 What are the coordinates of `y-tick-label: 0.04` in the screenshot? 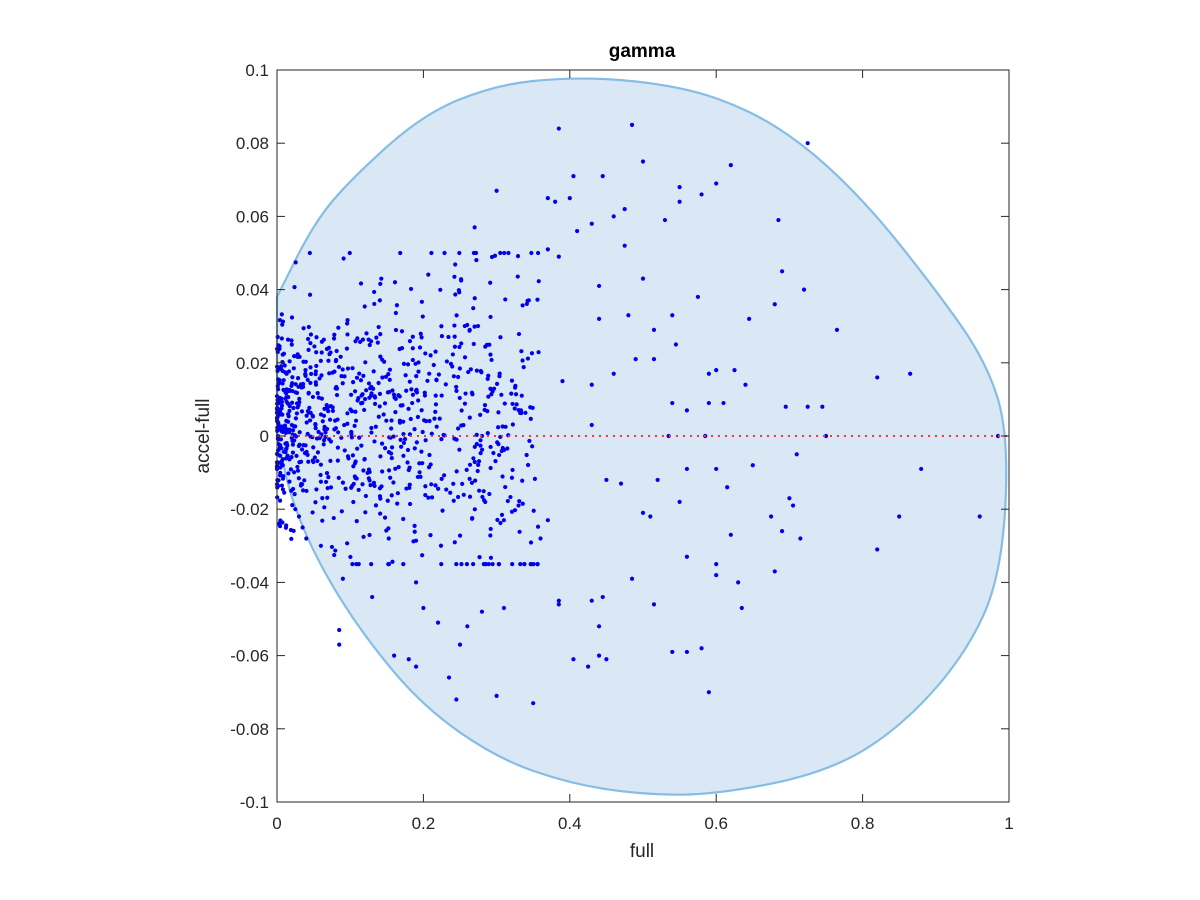 It's located at (252, 290).